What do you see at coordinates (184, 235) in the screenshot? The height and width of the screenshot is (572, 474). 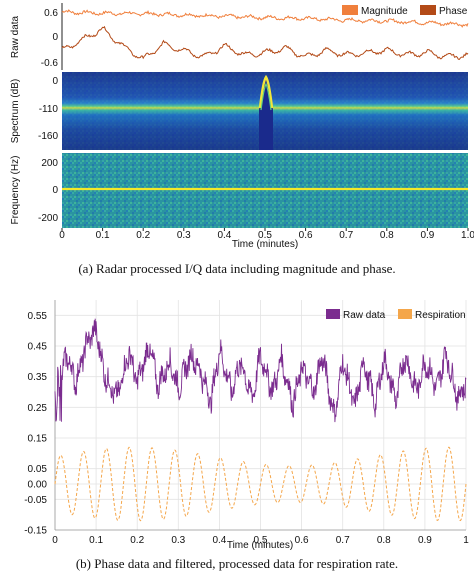 I see `freq-xtick-label: 0.3` at bounding box center [184, 235].